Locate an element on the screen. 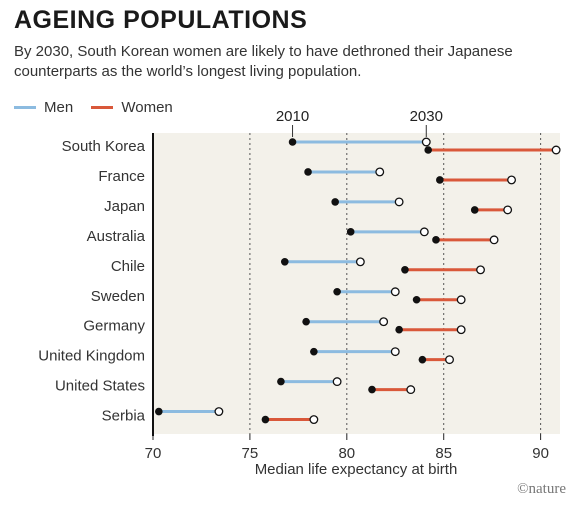  legend-item-men: Men is located at coordinates (43, 107).